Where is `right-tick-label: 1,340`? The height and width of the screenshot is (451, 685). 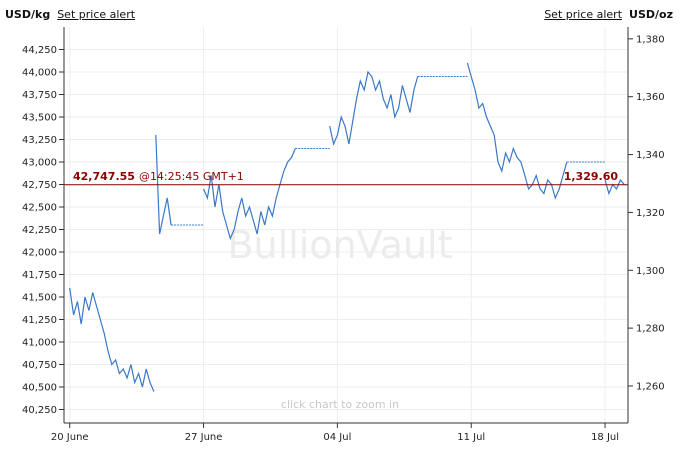
right-tick-label: 1,340 is located at coordinates (650, 155).